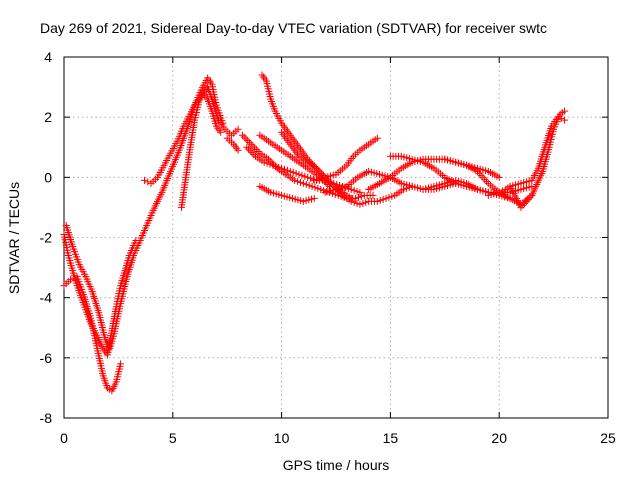 The width and height of the screenshot is (640, 480). What do you see at coordinates (499, 438) in the screenshot?
I see `x-tick-label: 20` at bounding box center [499, 438].